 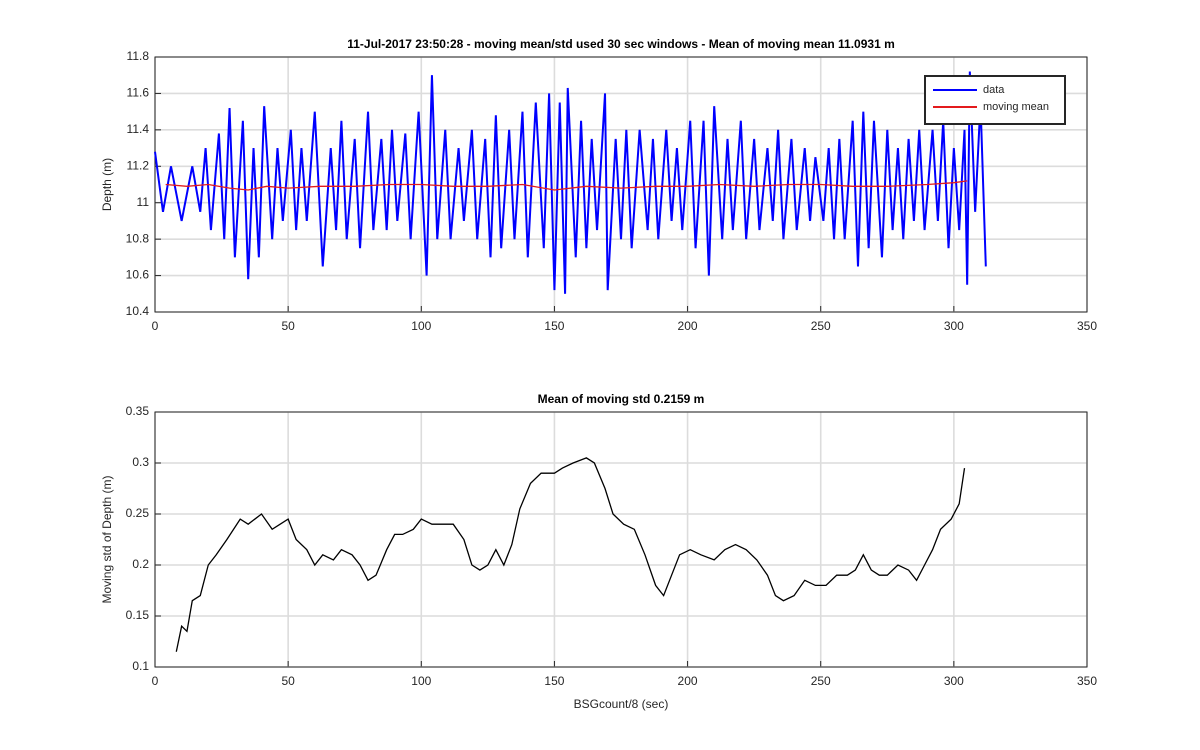 I want to click on y-tick-label: 0.3, so click(x=140, y=462).